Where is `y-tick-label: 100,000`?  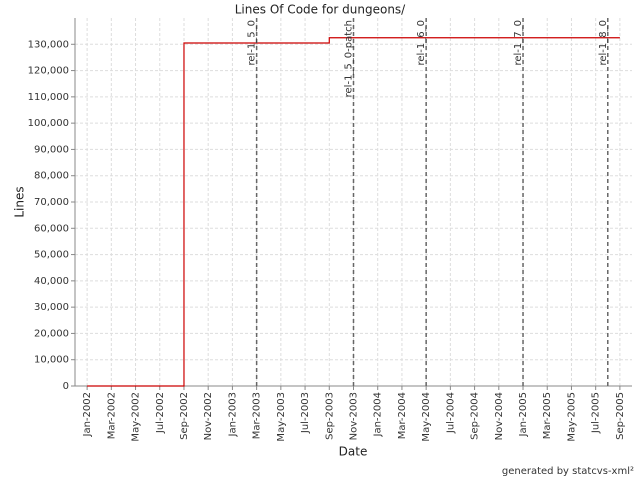
y-tick-label: 100,000 is located at coordinates (48, 123).